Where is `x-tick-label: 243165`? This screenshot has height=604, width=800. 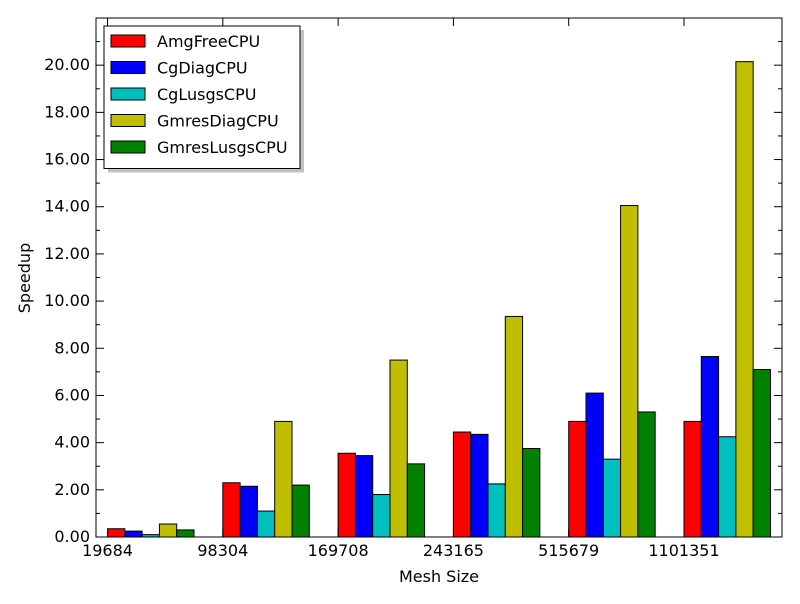 x-tick-label: 243165 is located at coordinates (453, 550).